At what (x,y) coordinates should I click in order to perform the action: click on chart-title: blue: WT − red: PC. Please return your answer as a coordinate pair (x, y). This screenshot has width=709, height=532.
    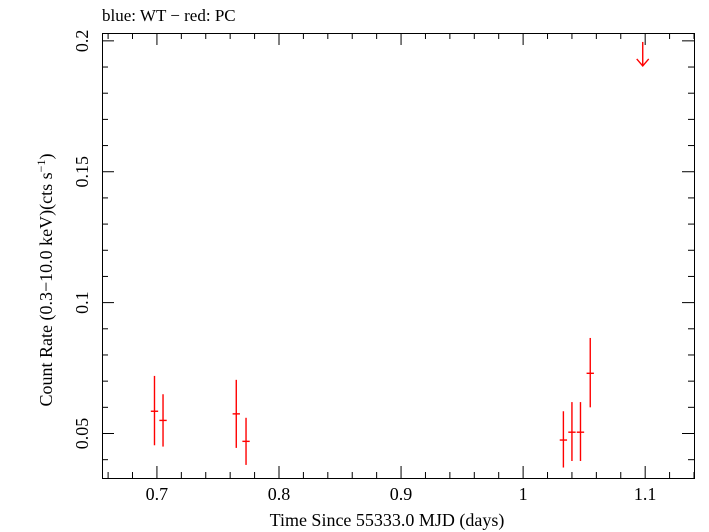
    Looking at the image, I should click on (169, 15).